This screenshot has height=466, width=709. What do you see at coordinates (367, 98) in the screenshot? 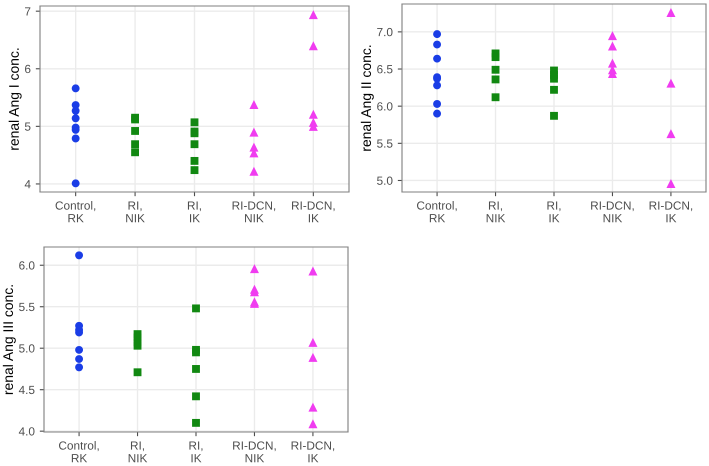
I see `y-axis-title: renal Ang II conc.` at bounding box center [367, 98].